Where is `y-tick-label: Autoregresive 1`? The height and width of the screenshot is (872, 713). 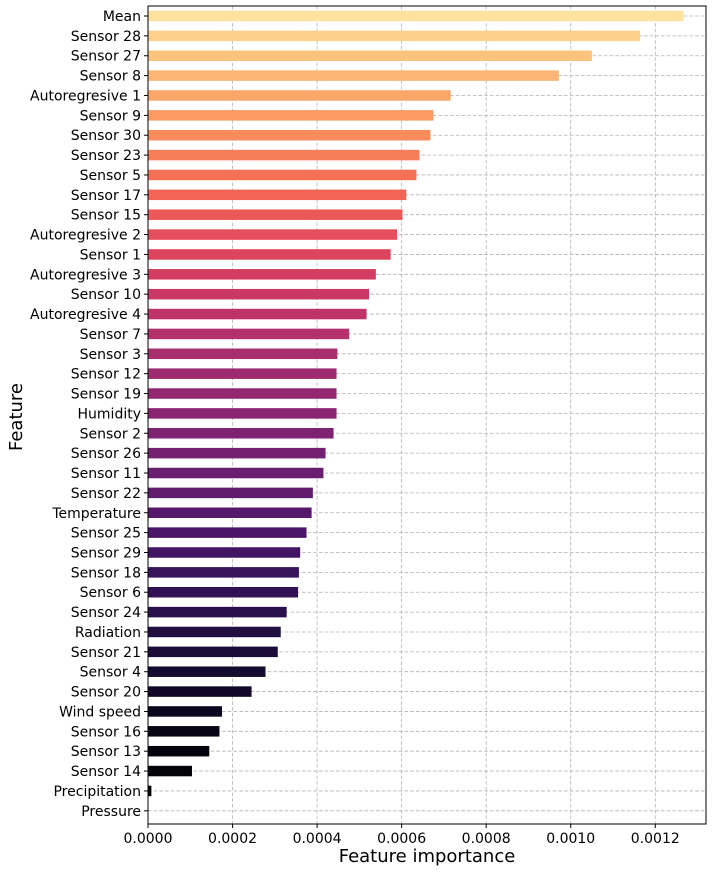
y-tick-label: Autoregresive 1 is located at coordinates (85, 96).